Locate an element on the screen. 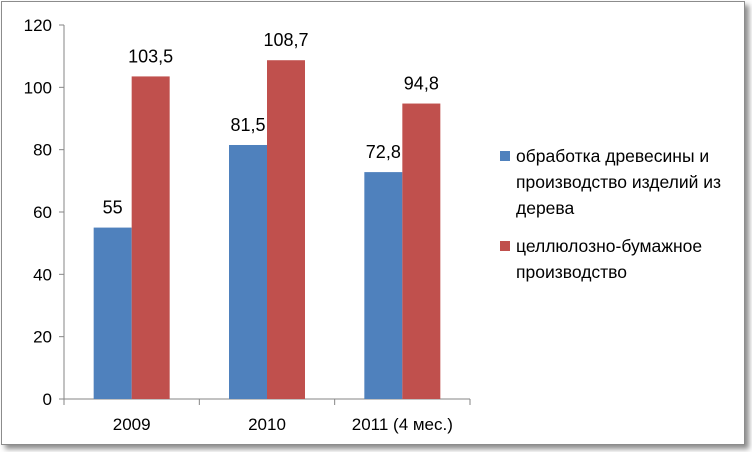 Image resolution: width=752 pixels, height=452 pixels. data-label: 108,7 is located at coordinates (285, 40).